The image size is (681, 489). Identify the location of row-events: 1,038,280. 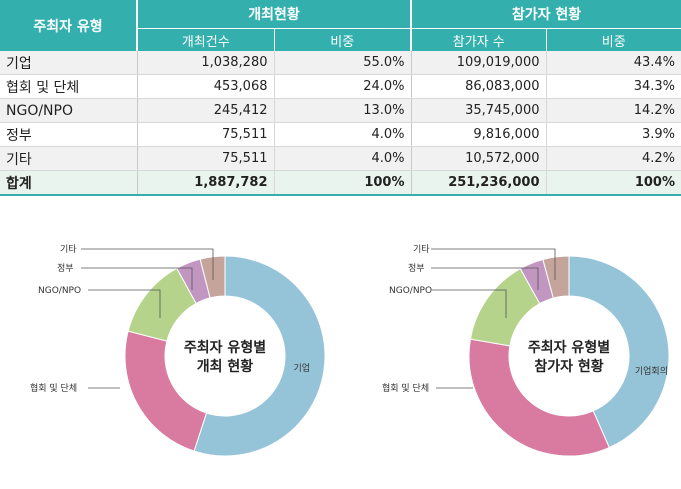
(205, 63).